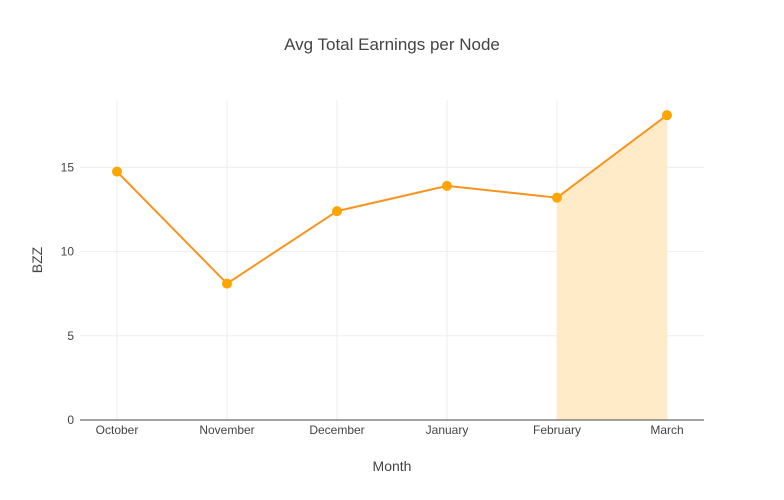  I want to click on x-tick-label: October, so click(117, 430).